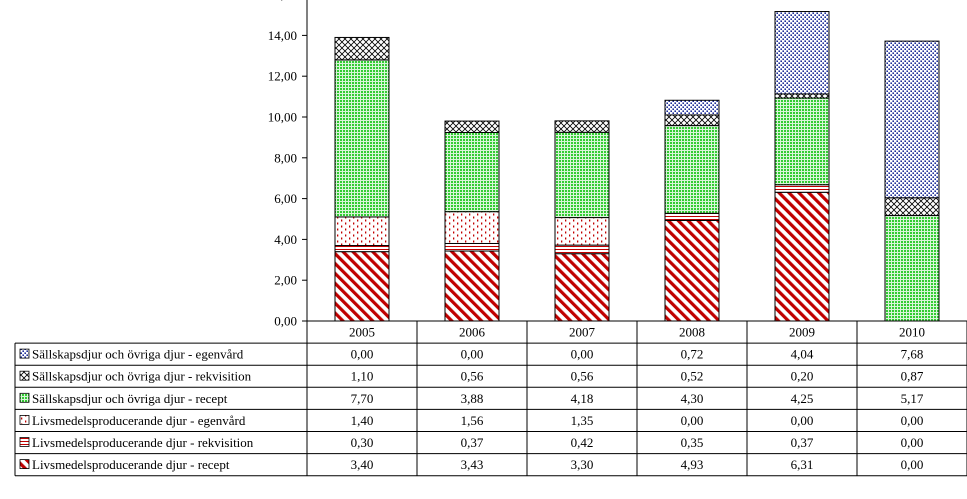 Image resolution: width=967 pixels, height=499 pixels. Describe the element at coordinates (285, 198) in the screenshot. I see `y-tick-label: 6,00` at that location.